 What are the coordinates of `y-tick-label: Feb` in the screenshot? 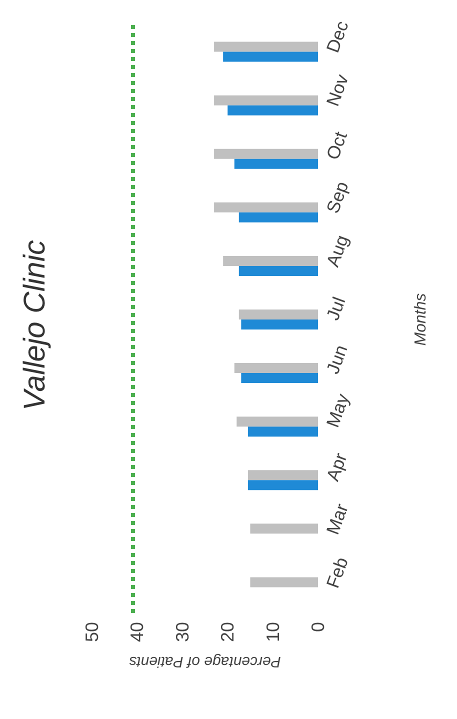 It's located at (337, 572).